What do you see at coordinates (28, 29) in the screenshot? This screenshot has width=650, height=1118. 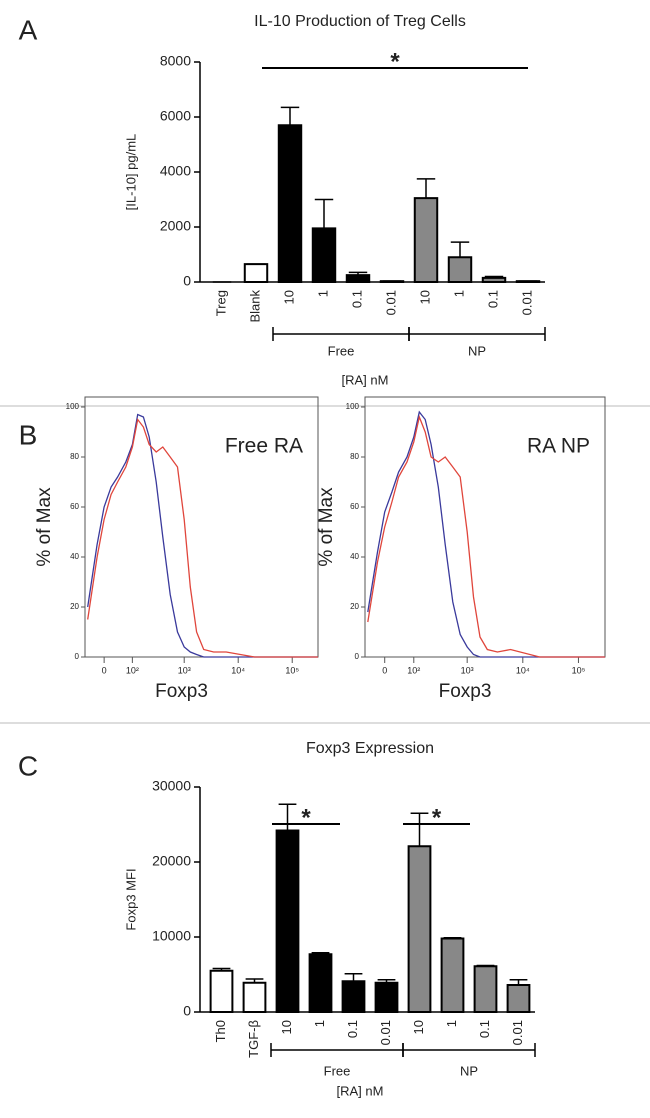 I see `panel-label: A` at bounding box center [28, 29].